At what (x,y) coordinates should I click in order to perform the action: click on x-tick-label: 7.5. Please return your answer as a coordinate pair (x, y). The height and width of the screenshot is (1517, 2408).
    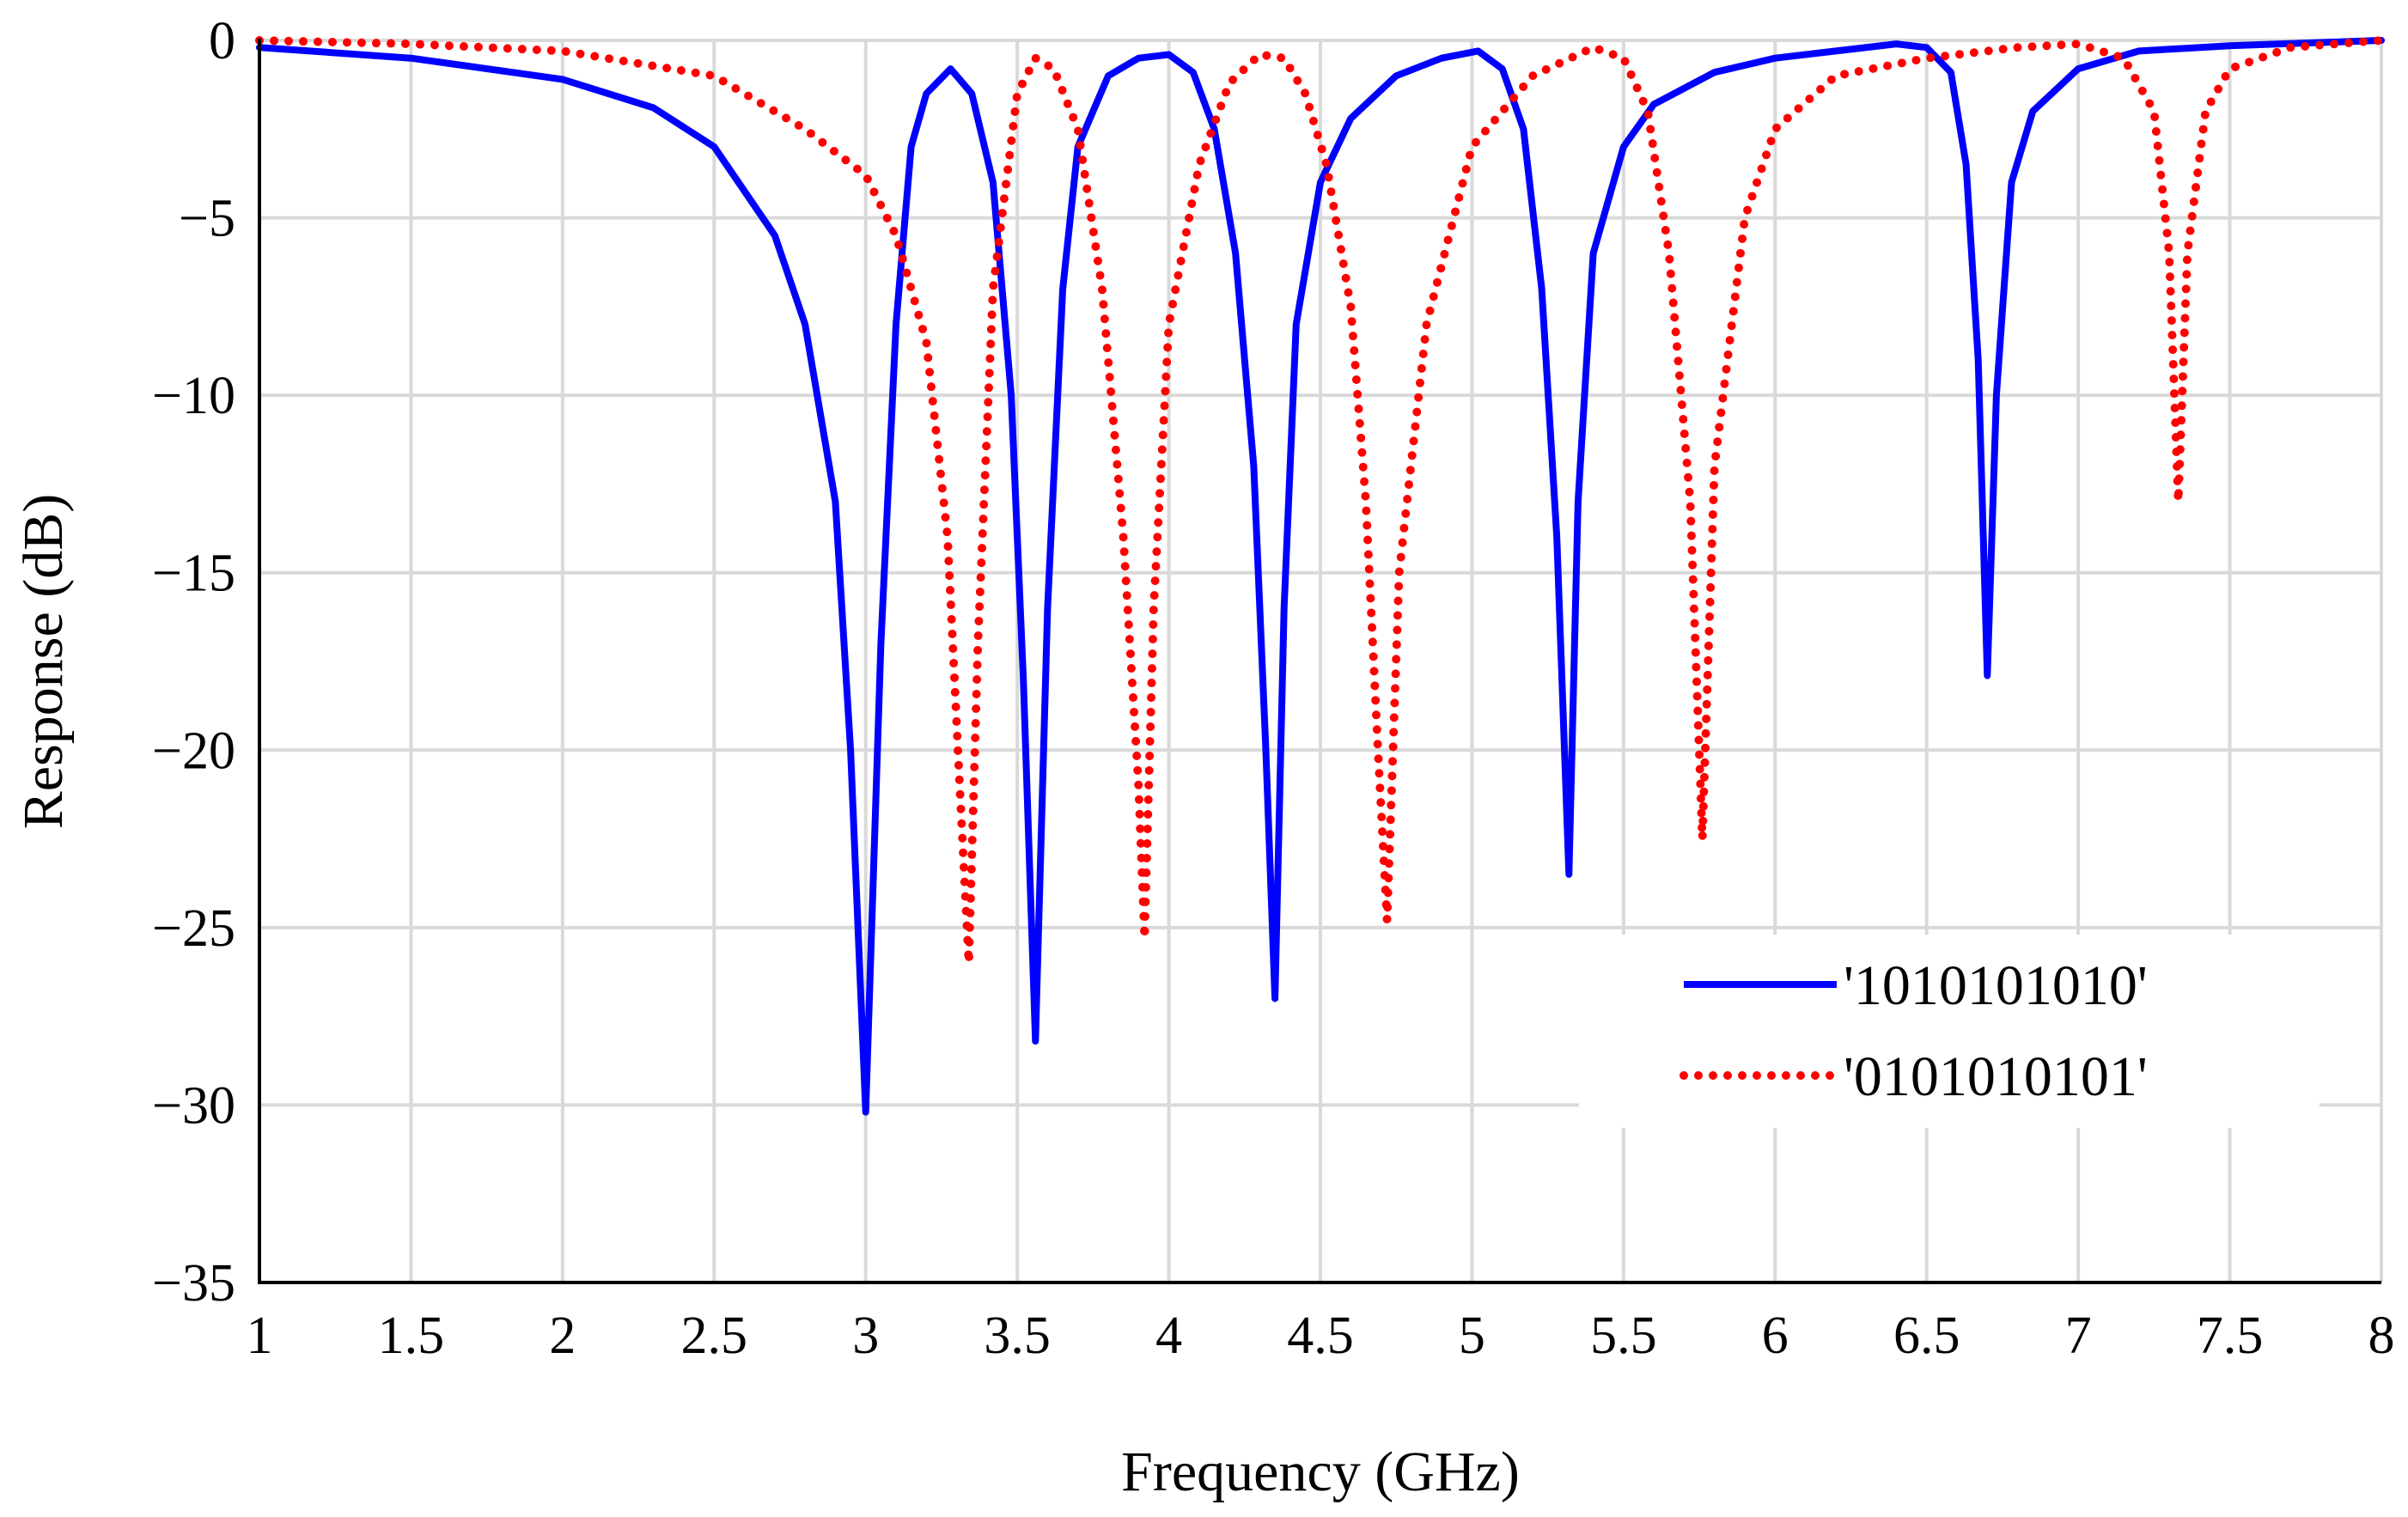
    Looking at the image, I should click on (2230, 1336).